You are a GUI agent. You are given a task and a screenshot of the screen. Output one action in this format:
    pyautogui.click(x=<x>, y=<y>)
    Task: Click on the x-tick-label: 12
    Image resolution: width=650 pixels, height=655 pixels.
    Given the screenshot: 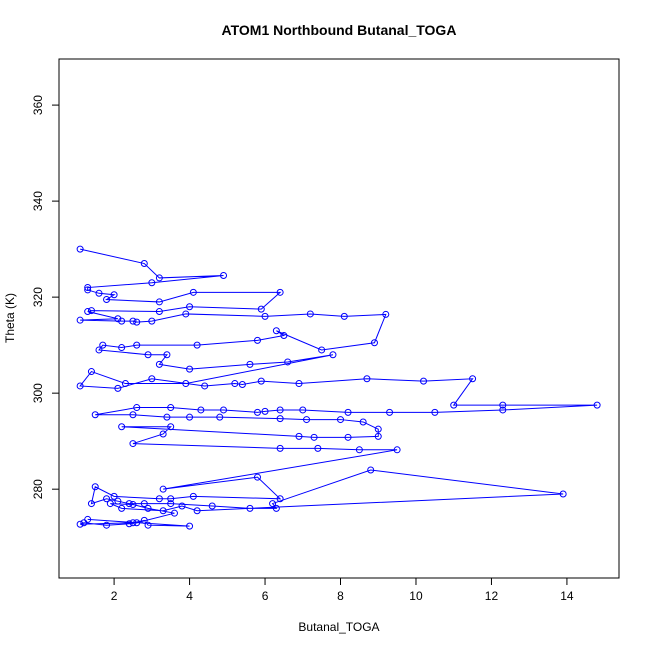 What is the action you would take?
    pyautogui.click(x=492, y=596)
    